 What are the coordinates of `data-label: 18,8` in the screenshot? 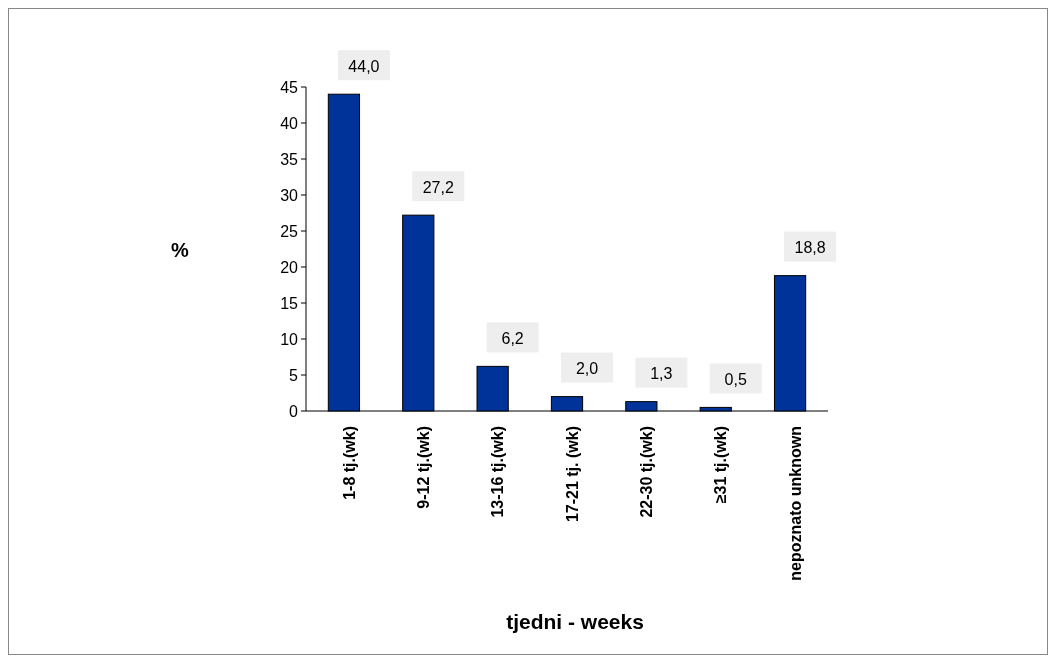 It's located at (810, 248).